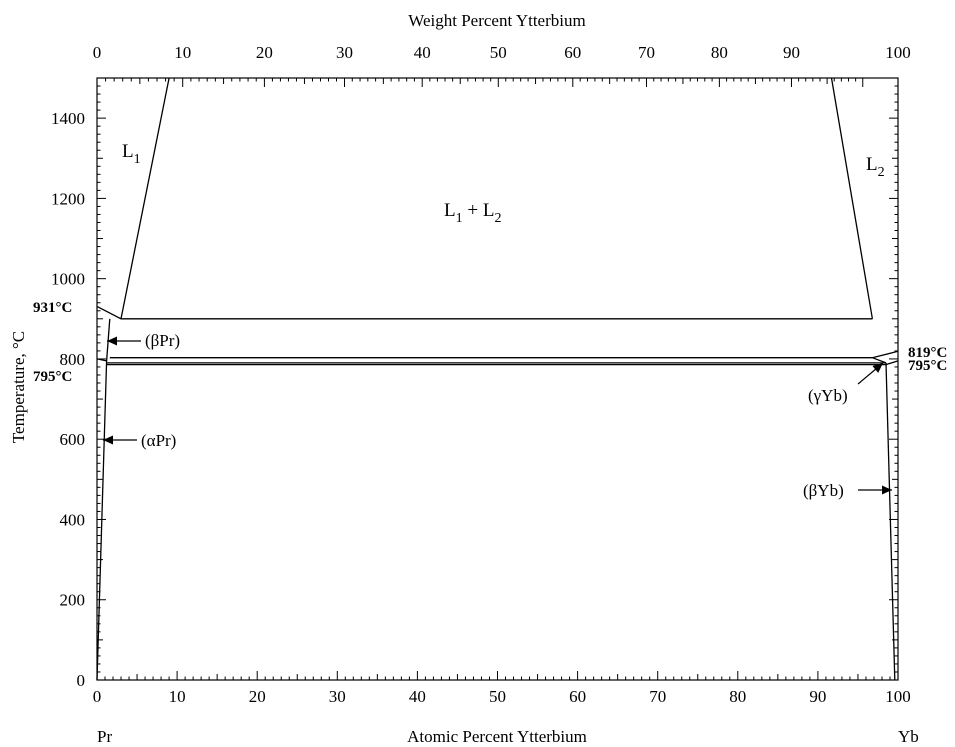 The height and width of the screenshot is (747, 955). What do you see at coordinates (182, 52) in the screenshot?
I see `x2-tick-label: 10` at bounding box center [182, 52].